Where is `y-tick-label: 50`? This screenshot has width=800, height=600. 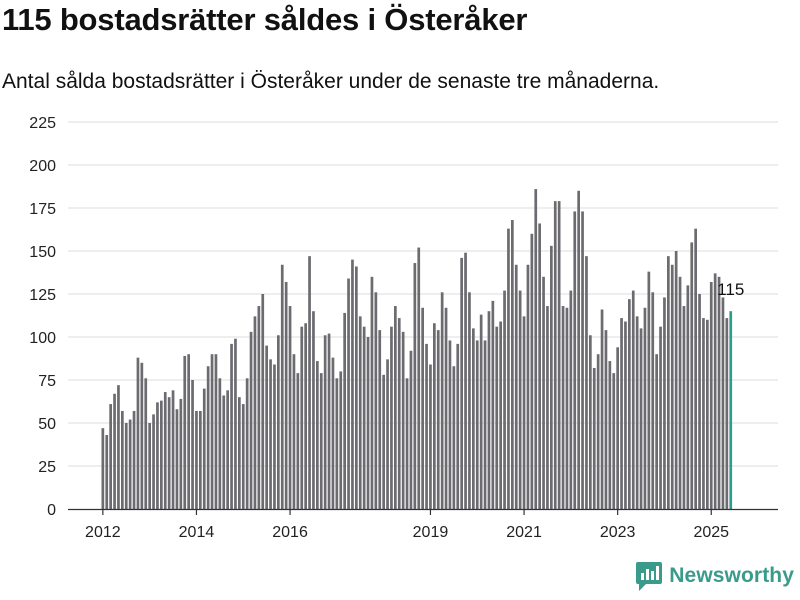
y-tick-label: 50 is located at coordinates (47, 424).